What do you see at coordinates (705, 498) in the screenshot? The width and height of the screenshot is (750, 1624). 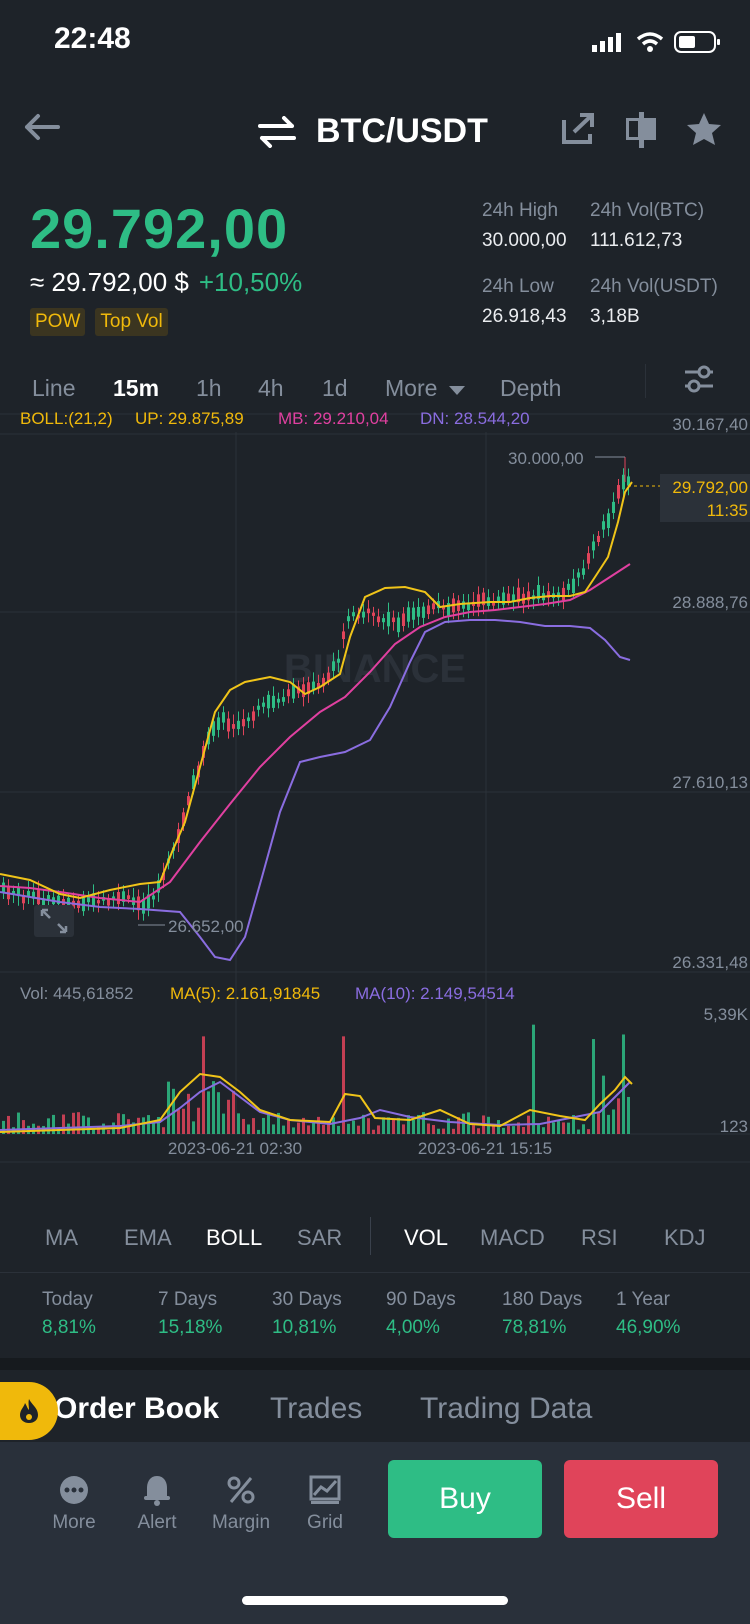 I see `last-price-box` at bounding box center [705, 498].